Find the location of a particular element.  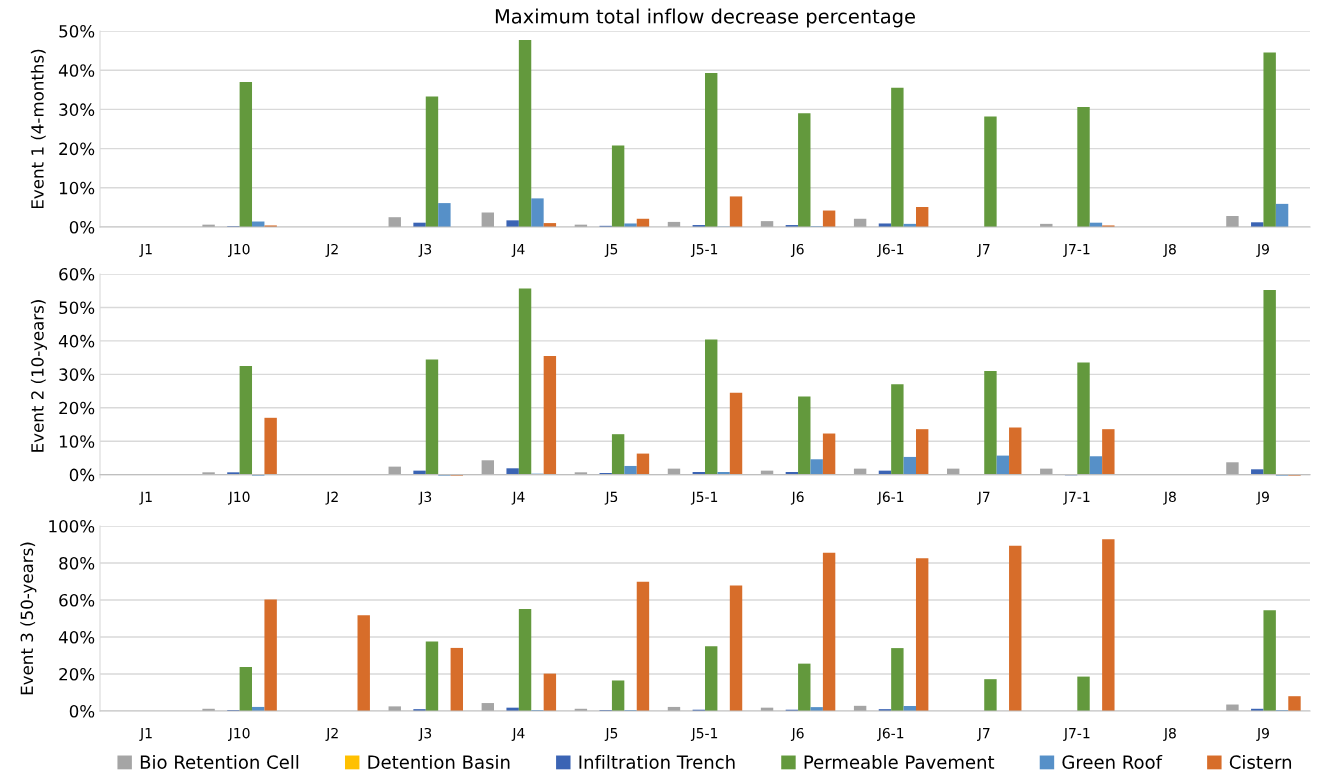

y-tick-label: 80% is located at coordinates (77, 563).